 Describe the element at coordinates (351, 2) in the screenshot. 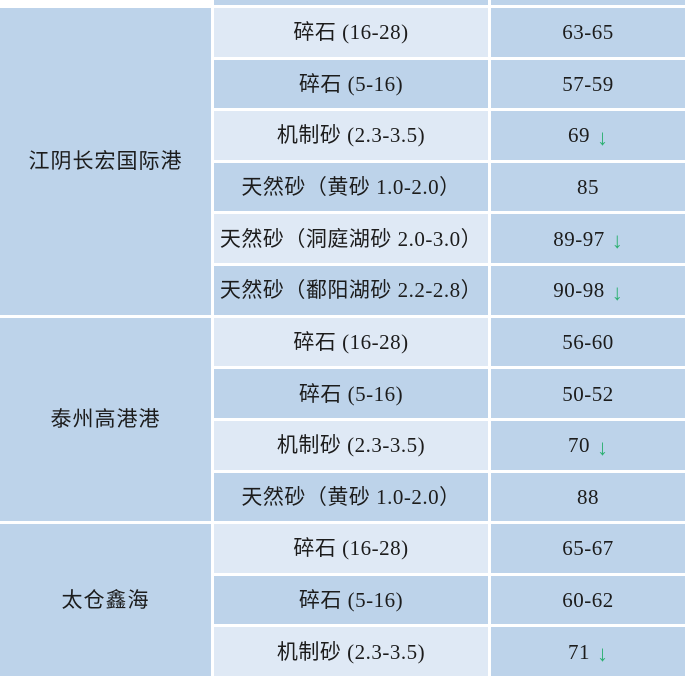

I see `cropped-row-sliver-material` at that location.